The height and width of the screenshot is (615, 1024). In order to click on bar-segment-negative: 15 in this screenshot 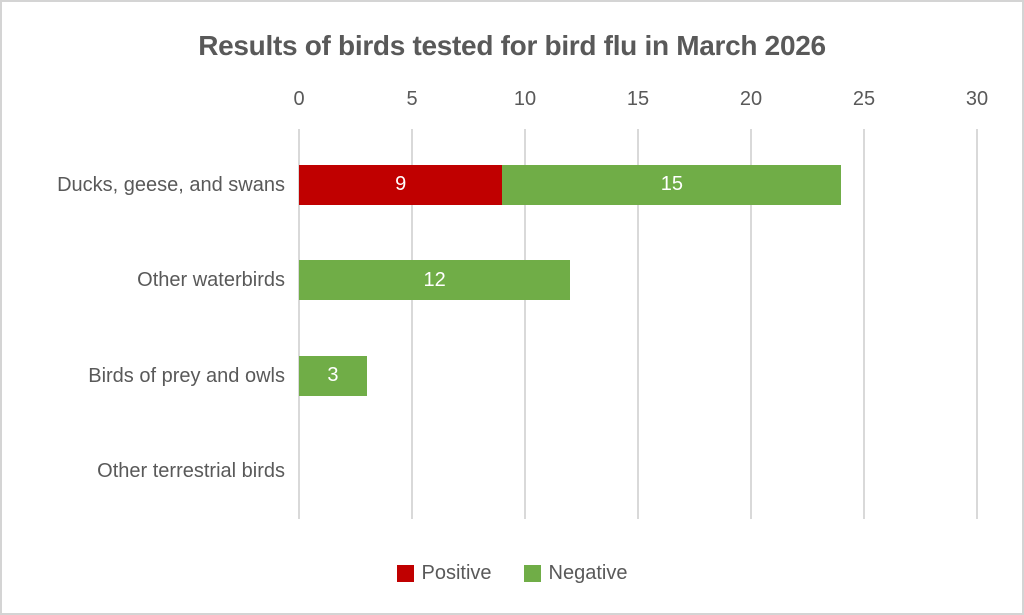, I will do `click(672, 184)`.